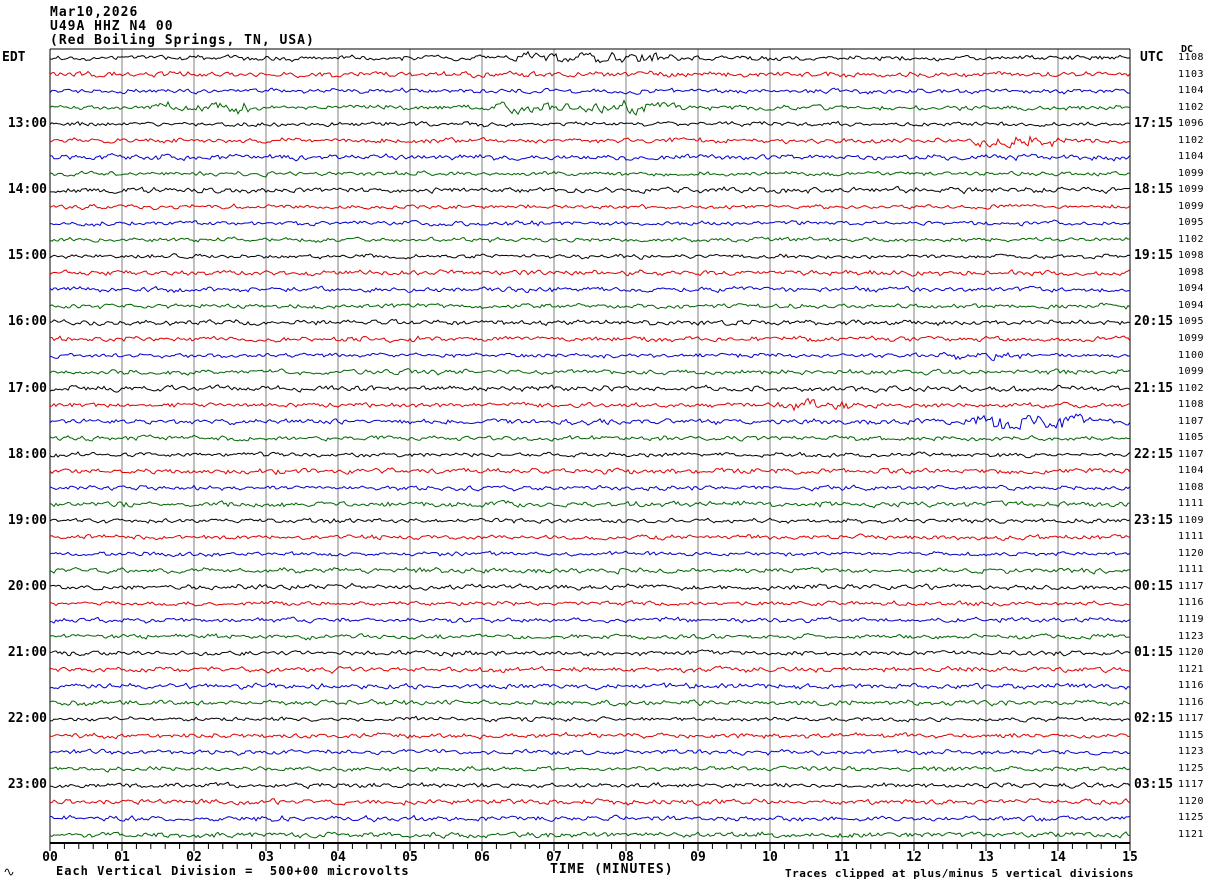 Image resolution: width=1210 pixels, height=886 pixels. I want to click on x-tick-label: 08, so click(626, 857).